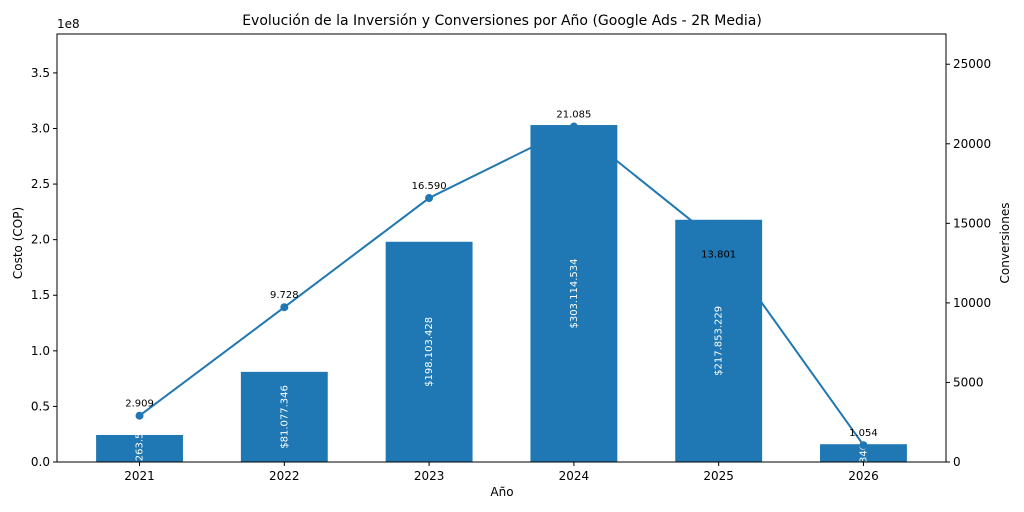 The image size is (1024, 512). I want to click on y-axis-left-label: Costo (COP), so click(18, 243).